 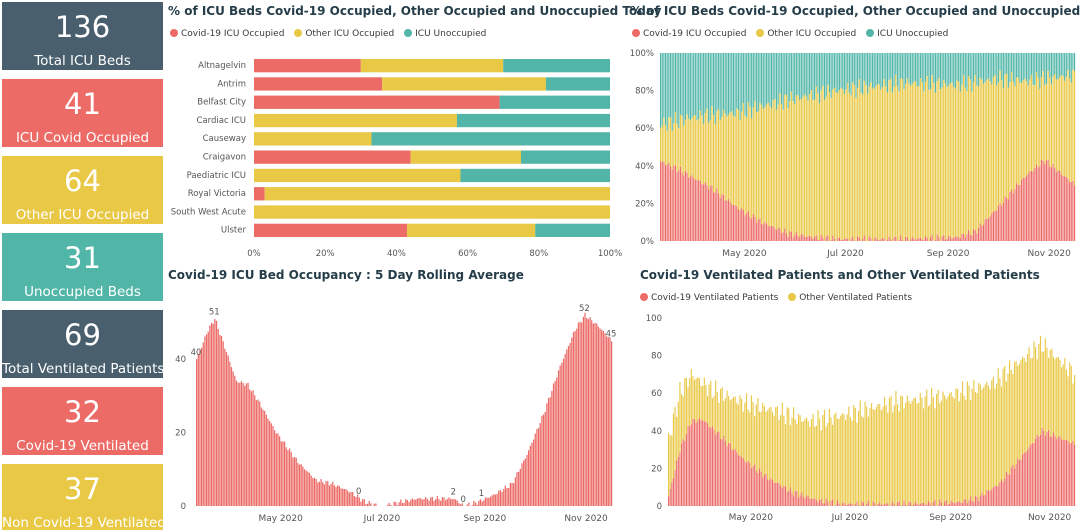 What do you see at coordinates (216, 176) in the screenshot?
I see `y-category-label: Paediatric ICU` at bounding box center [216, 176].